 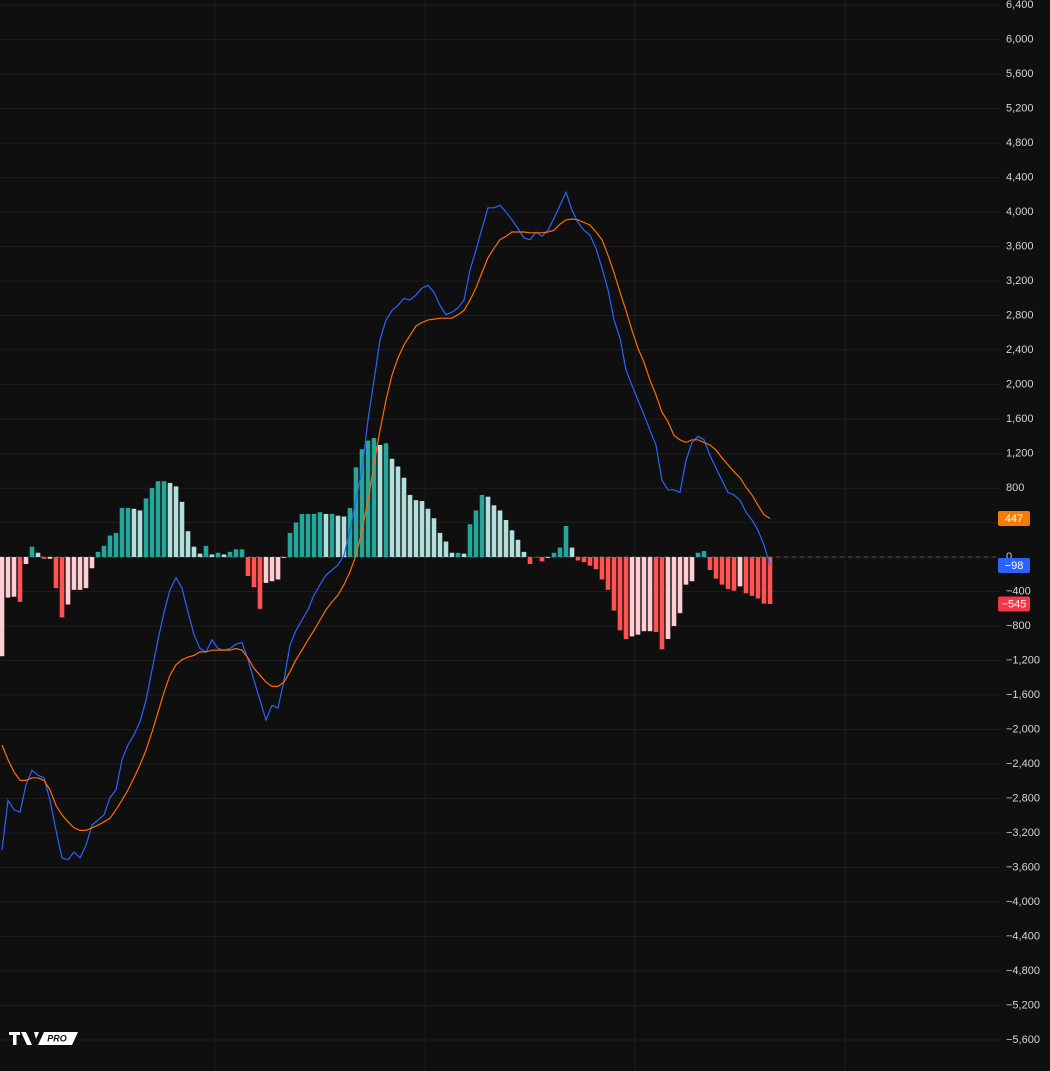 I want to click on y-tick-label: 1,600, so click(x=1020, y=419).